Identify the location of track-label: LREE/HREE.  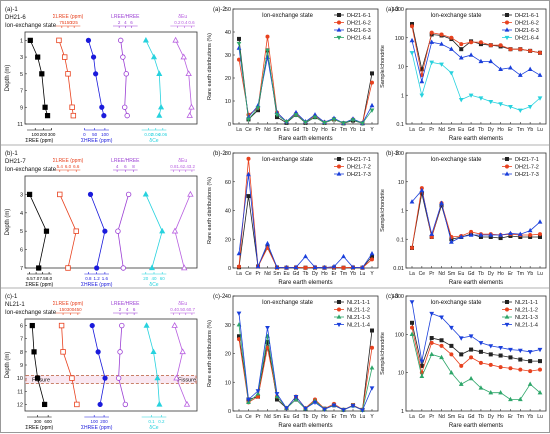
(125, 17).